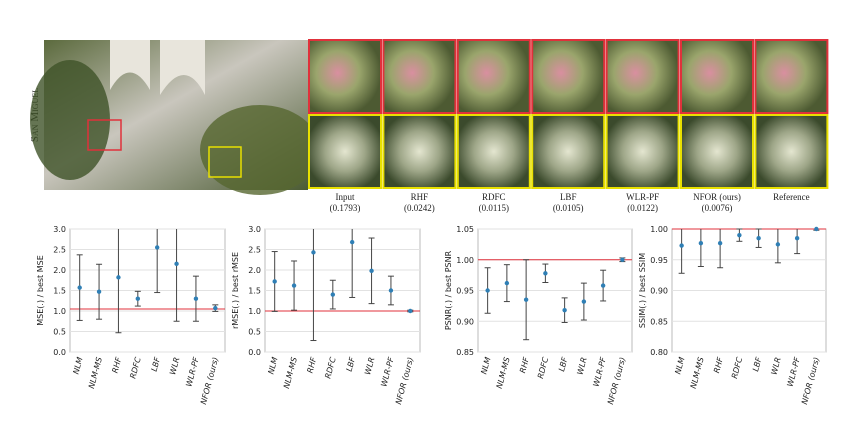 This screenshot has height=431, width=860. What do you see at coordinates (642, 197) in the screenshot?
I see `crop-name: WLR-PF` at bounding box center [642, 197].